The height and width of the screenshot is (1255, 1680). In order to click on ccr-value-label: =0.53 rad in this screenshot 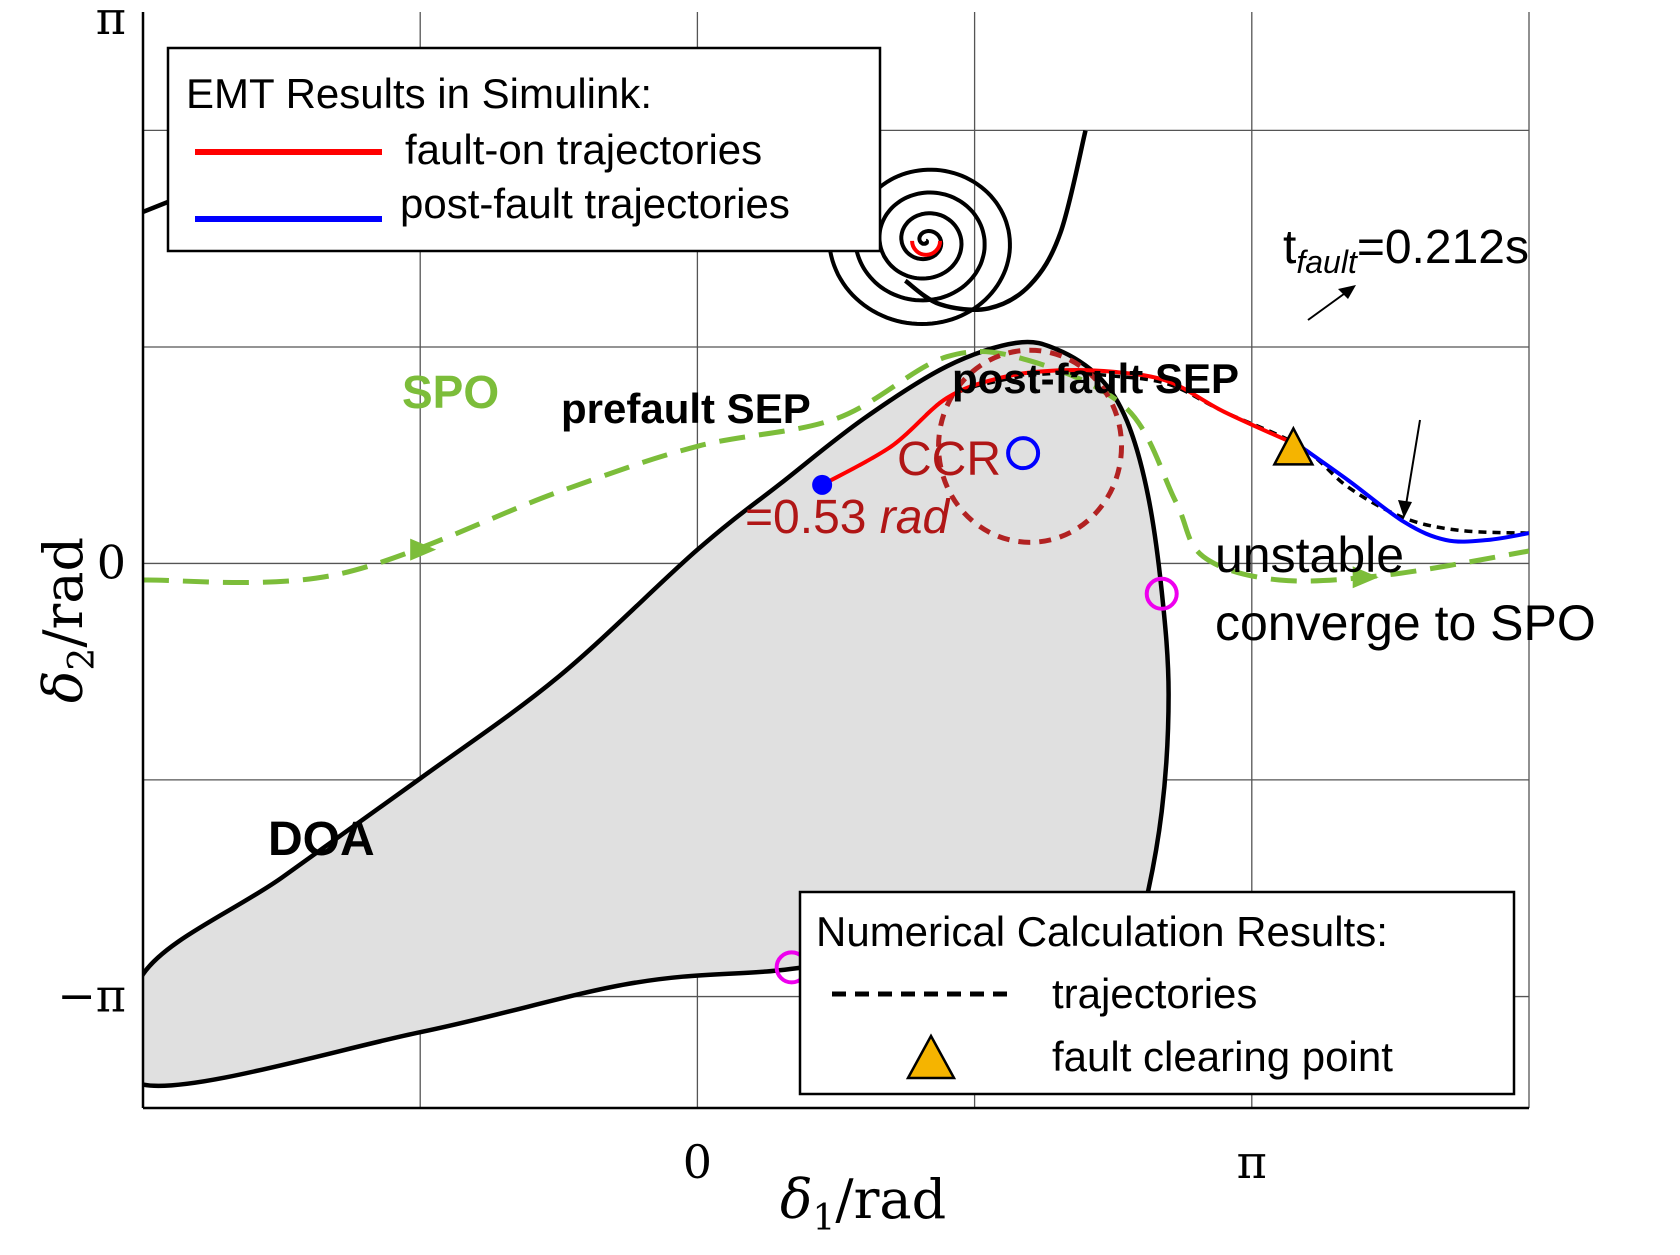, I will do `click(847, 517)`.